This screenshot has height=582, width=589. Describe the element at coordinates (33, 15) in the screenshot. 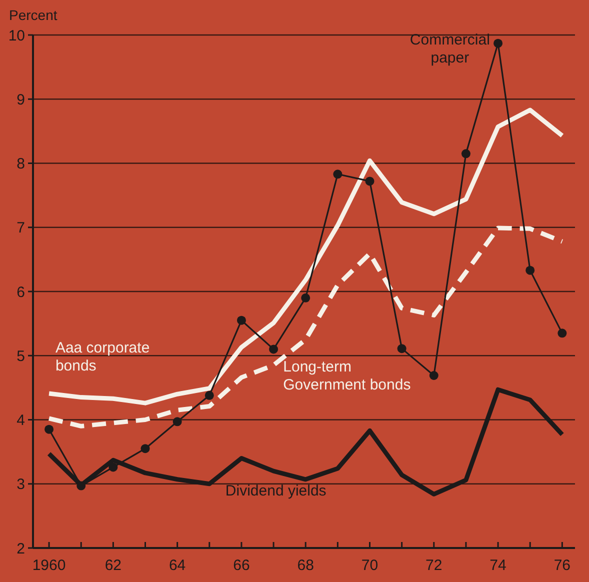

I see `y-axis-title: Percent` at that location.